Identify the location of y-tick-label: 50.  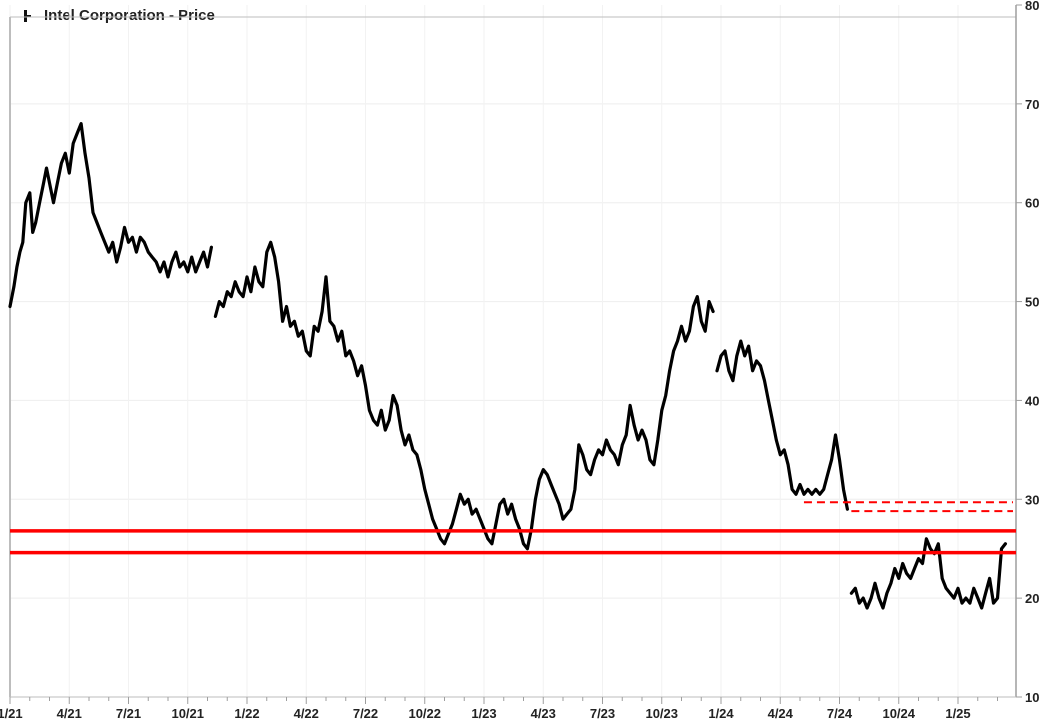
(1032, 302).